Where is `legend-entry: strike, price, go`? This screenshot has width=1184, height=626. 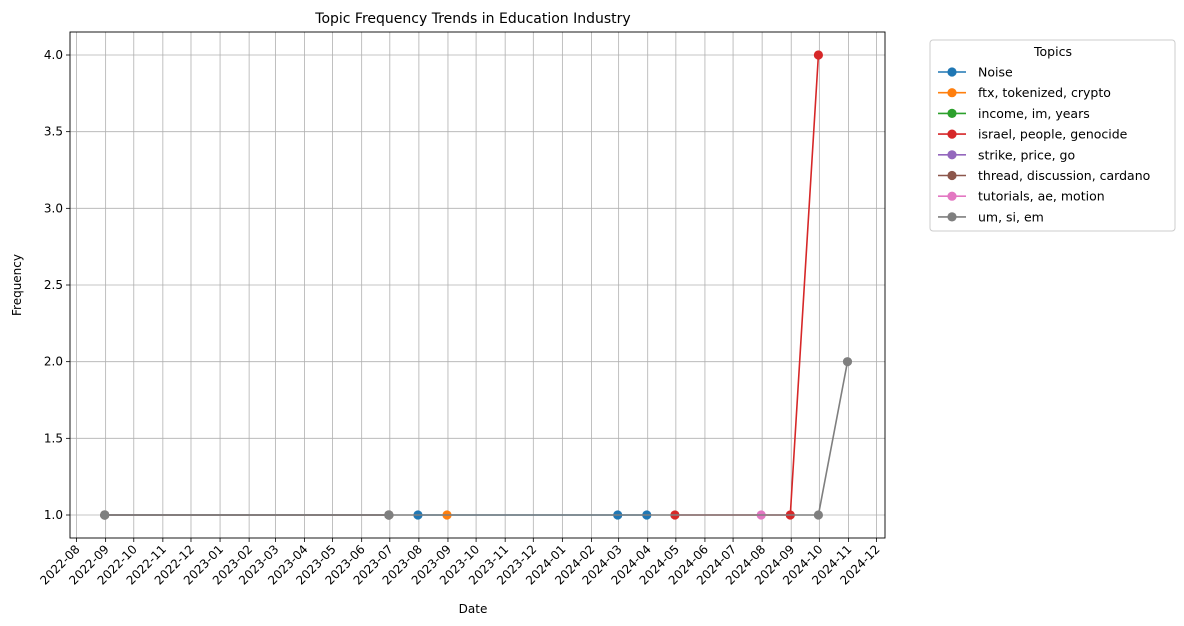
legend-entry: strike, price, go is located at coordinates (1006, 154).